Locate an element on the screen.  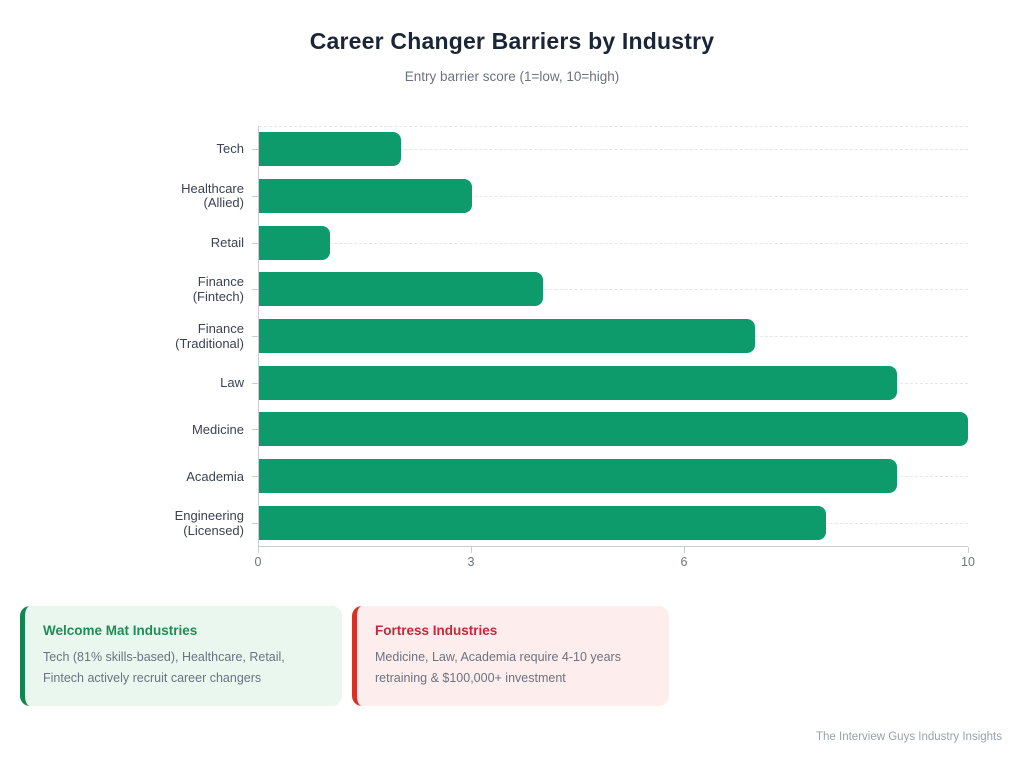
chart-title: Career Changer Barriers by Industry is located at coordinates (512, 41).